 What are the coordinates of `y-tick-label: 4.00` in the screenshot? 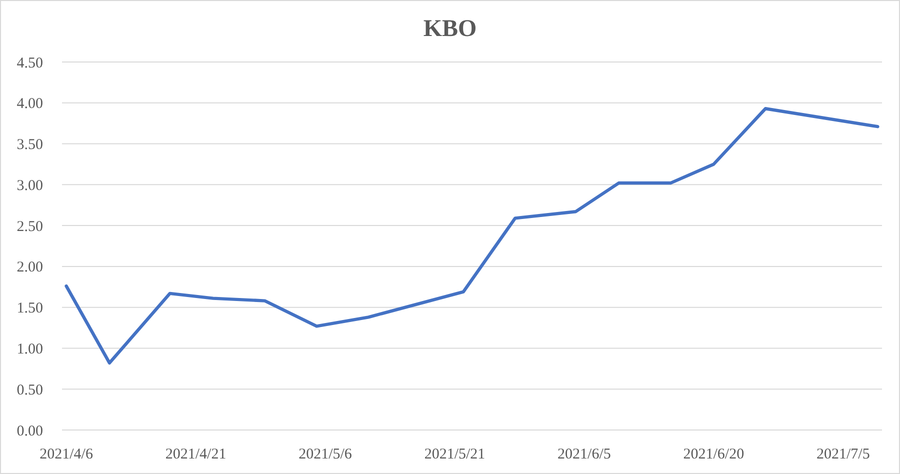 It's located at (29, 104).